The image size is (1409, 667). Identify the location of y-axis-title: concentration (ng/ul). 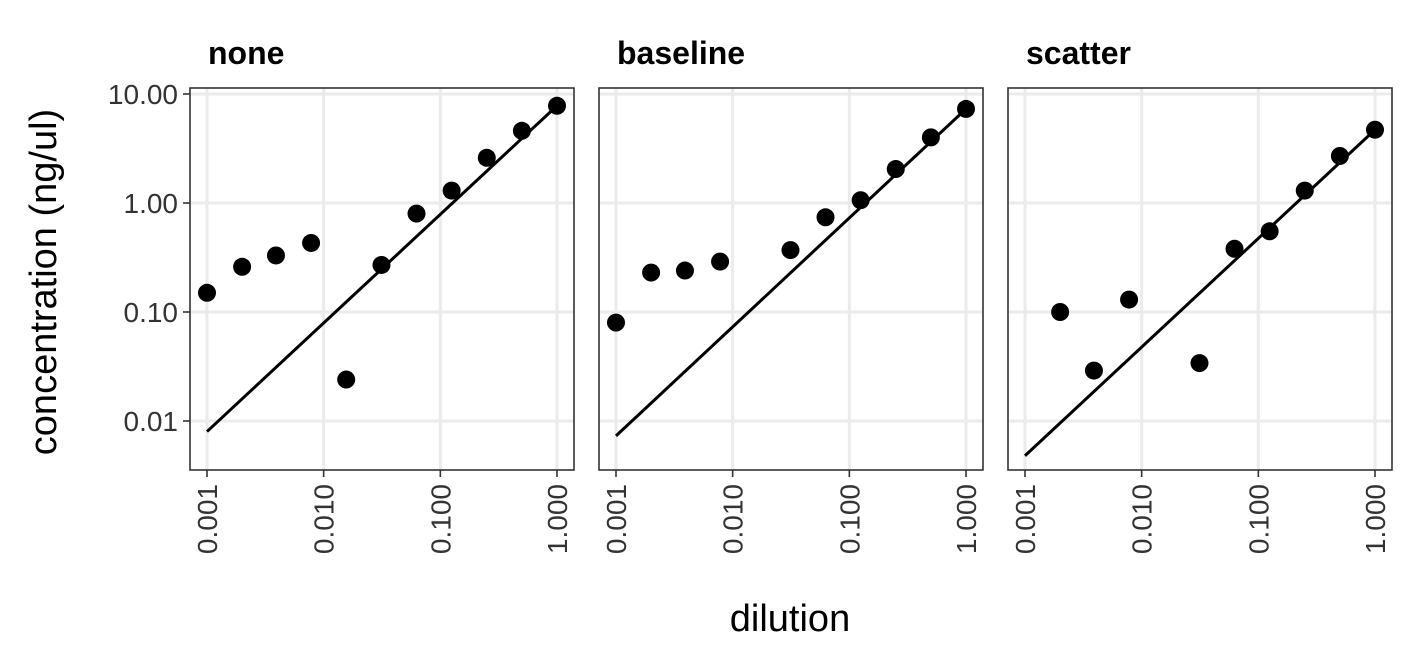
(44, 282).